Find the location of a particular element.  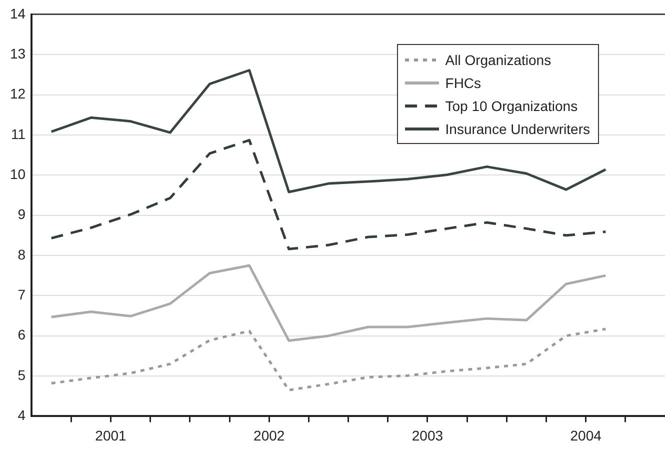

x-tick-label: 2002 is located at coordinates (269, 435).